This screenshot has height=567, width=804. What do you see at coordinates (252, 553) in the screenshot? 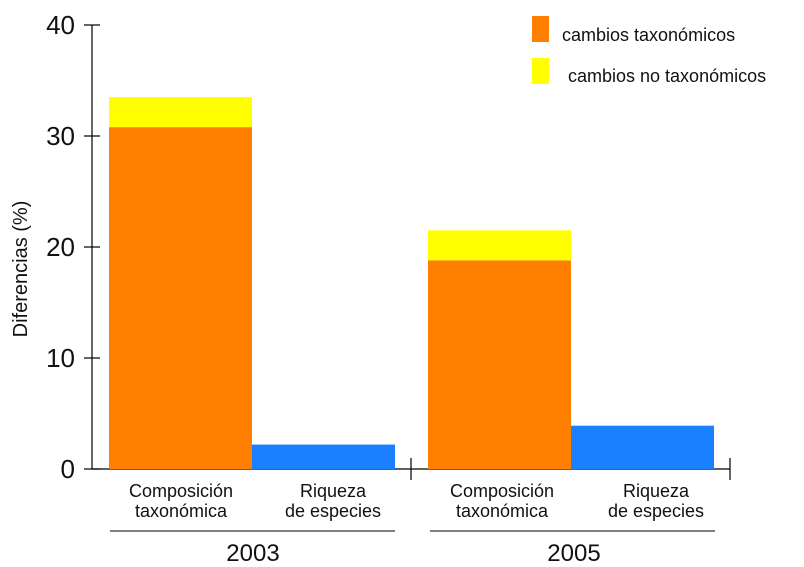
I see `group-label-2003: 2003` at bounding box center [252, 553].